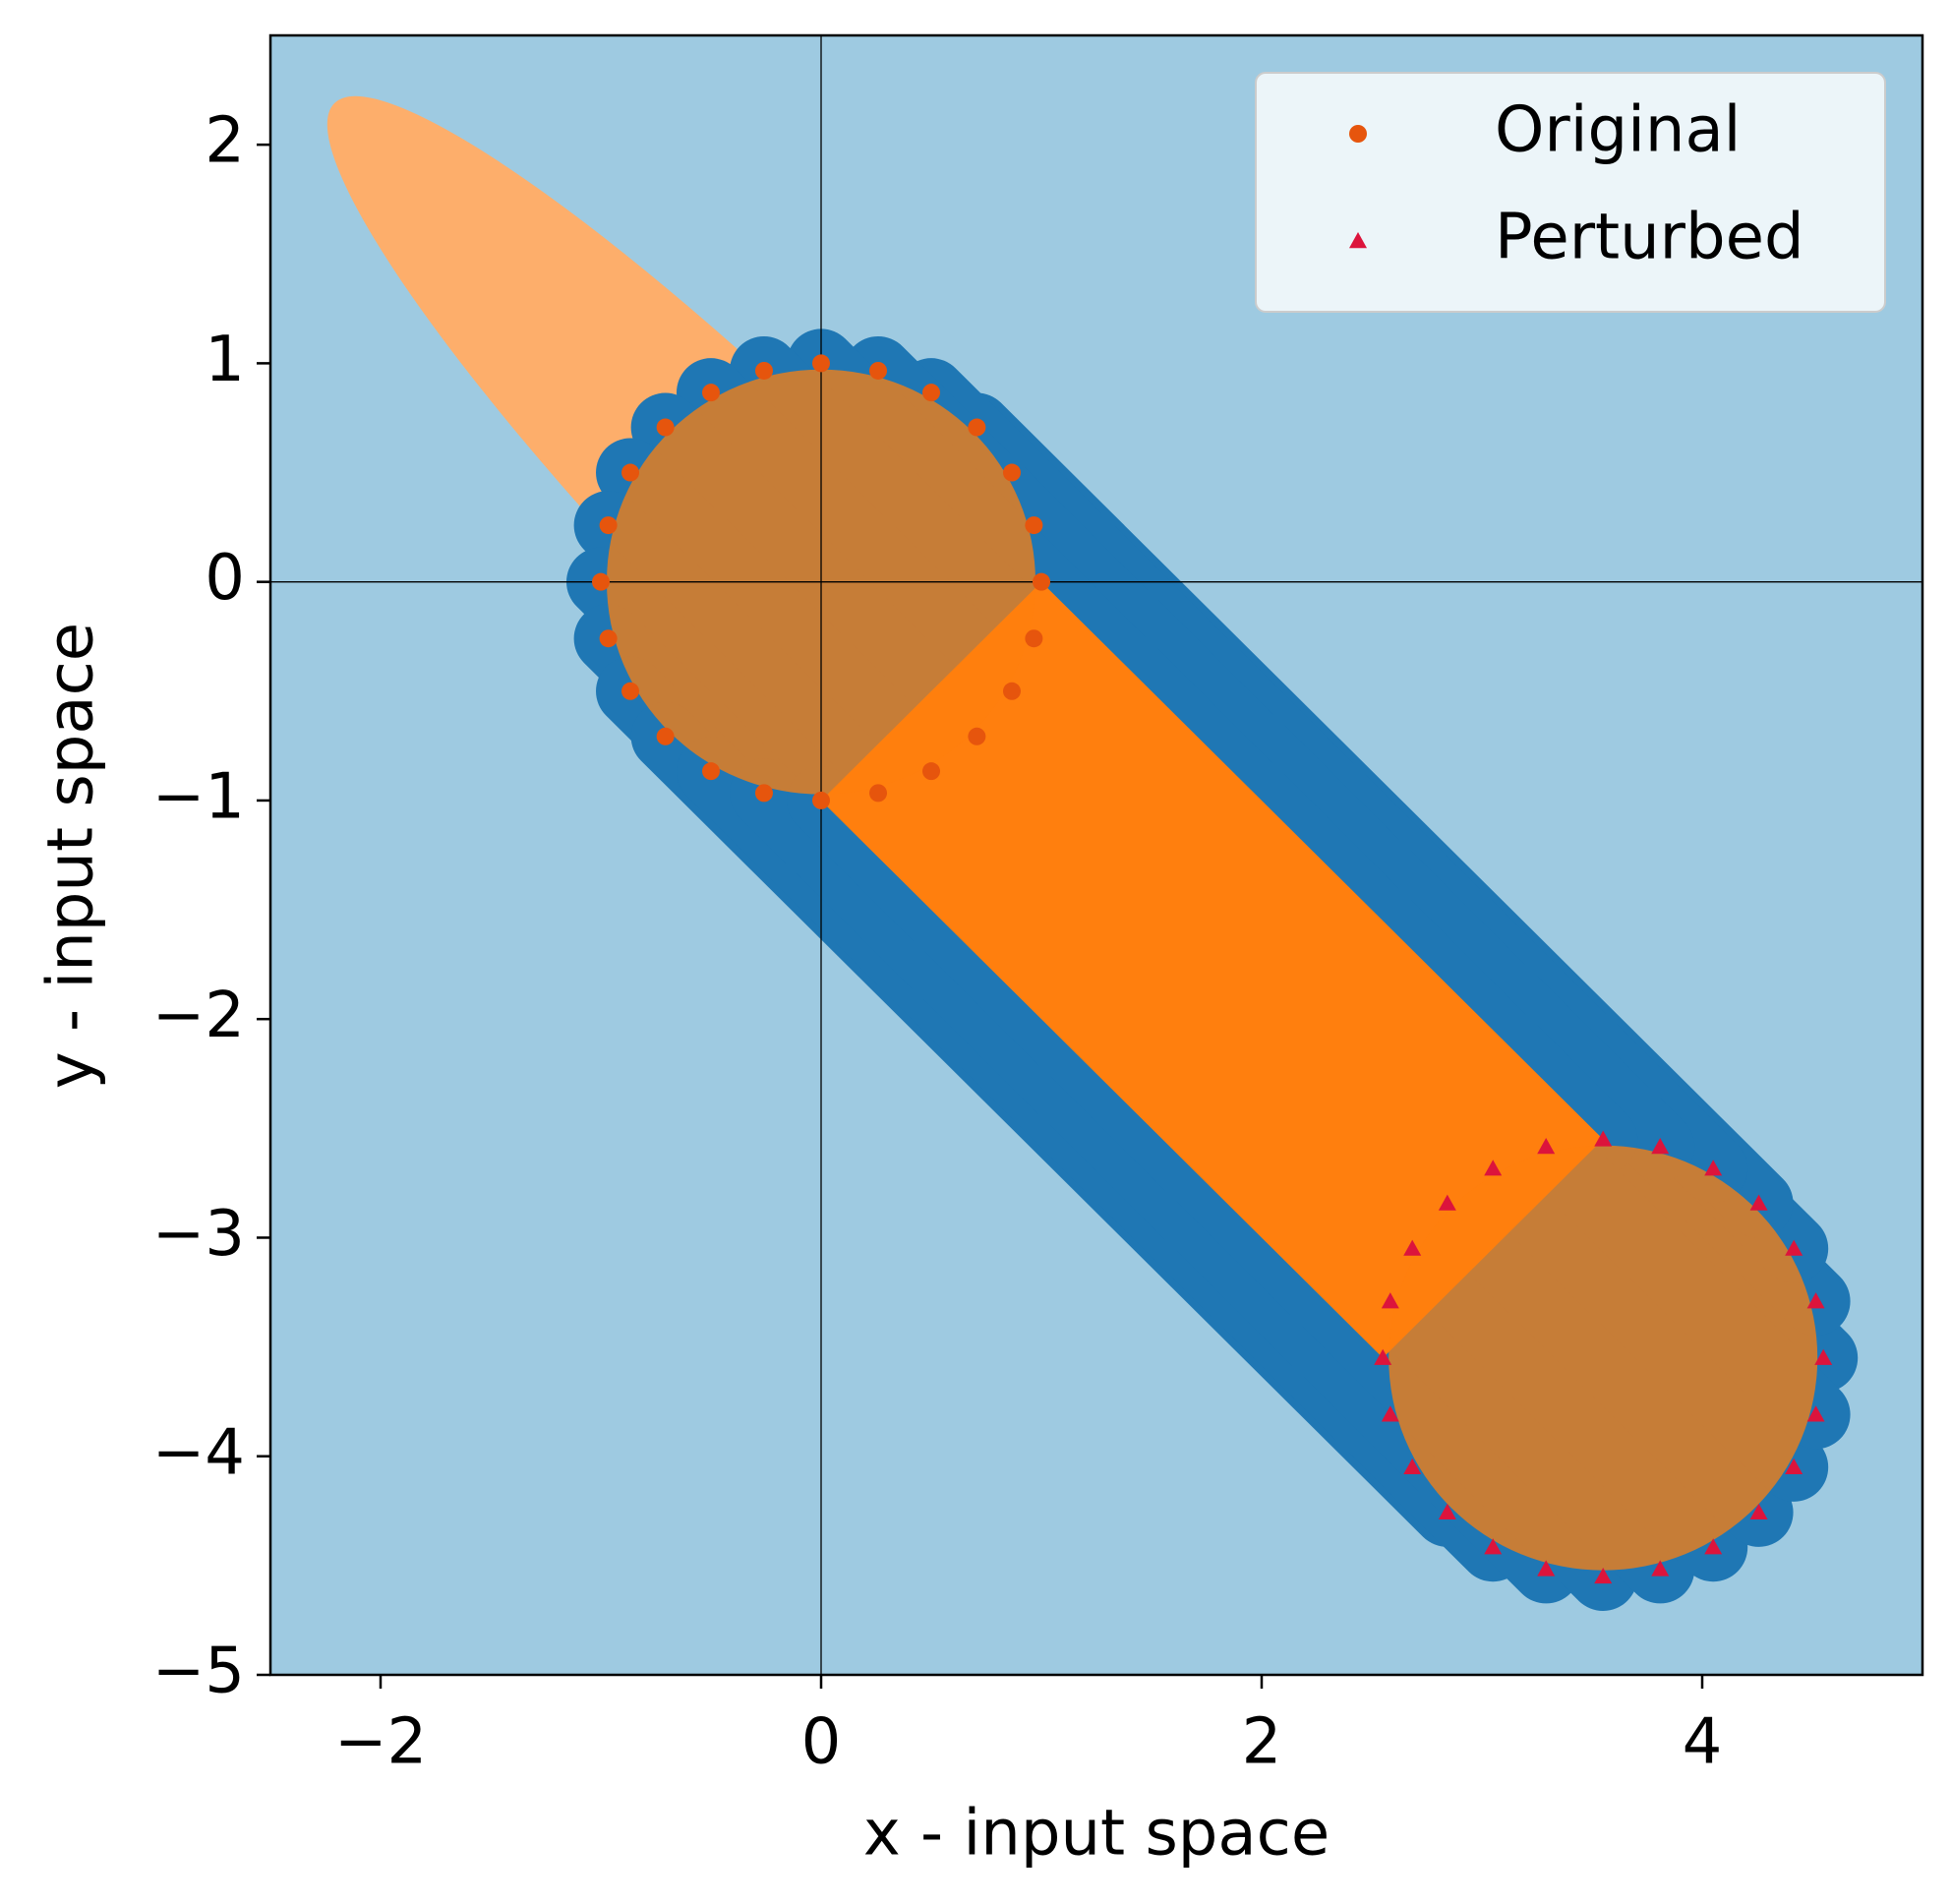 The image size is (1951, 1904). I want to click on x-tick-label: 4, so click(1703, 1742).